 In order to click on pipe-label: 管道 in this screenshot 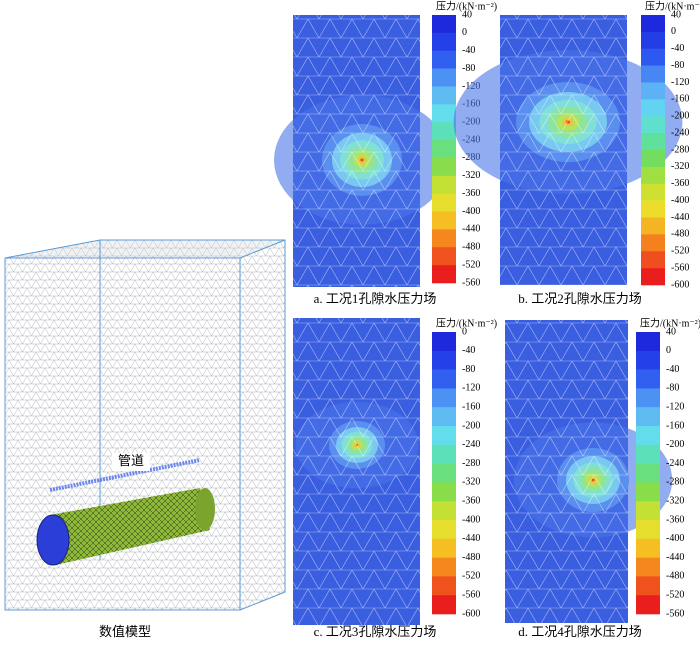, I will do `click(131, 460)`.